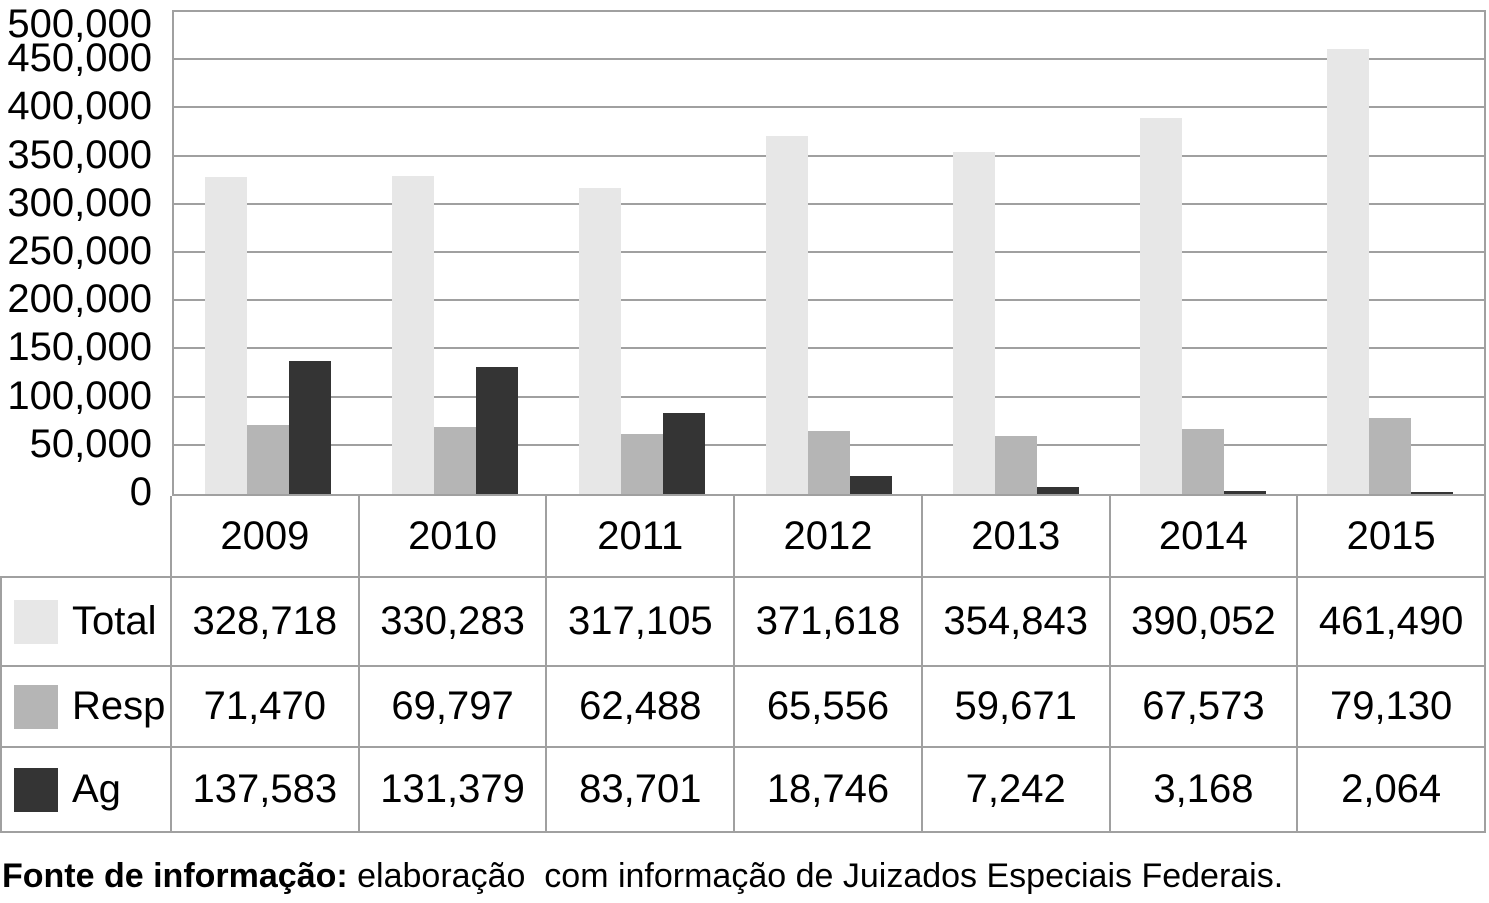 Image resolution: width=1489 pixels, height=903 pixels. What do you see at coordinates (1392, 707) in the screenshot?
I see `value-cell: 79,130` at bounding box center [1392, 707].